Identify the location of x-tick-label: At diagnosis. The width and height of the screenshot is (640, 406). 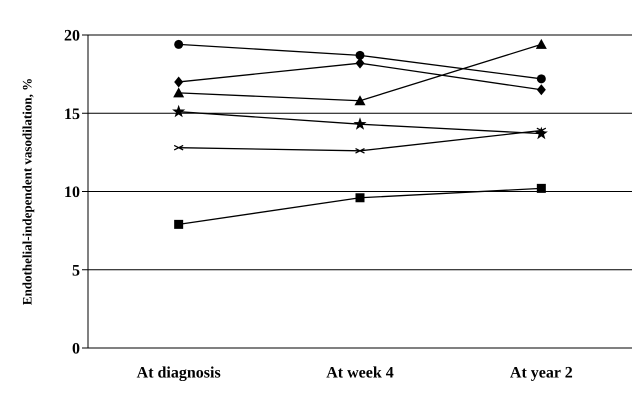
(178, 373).